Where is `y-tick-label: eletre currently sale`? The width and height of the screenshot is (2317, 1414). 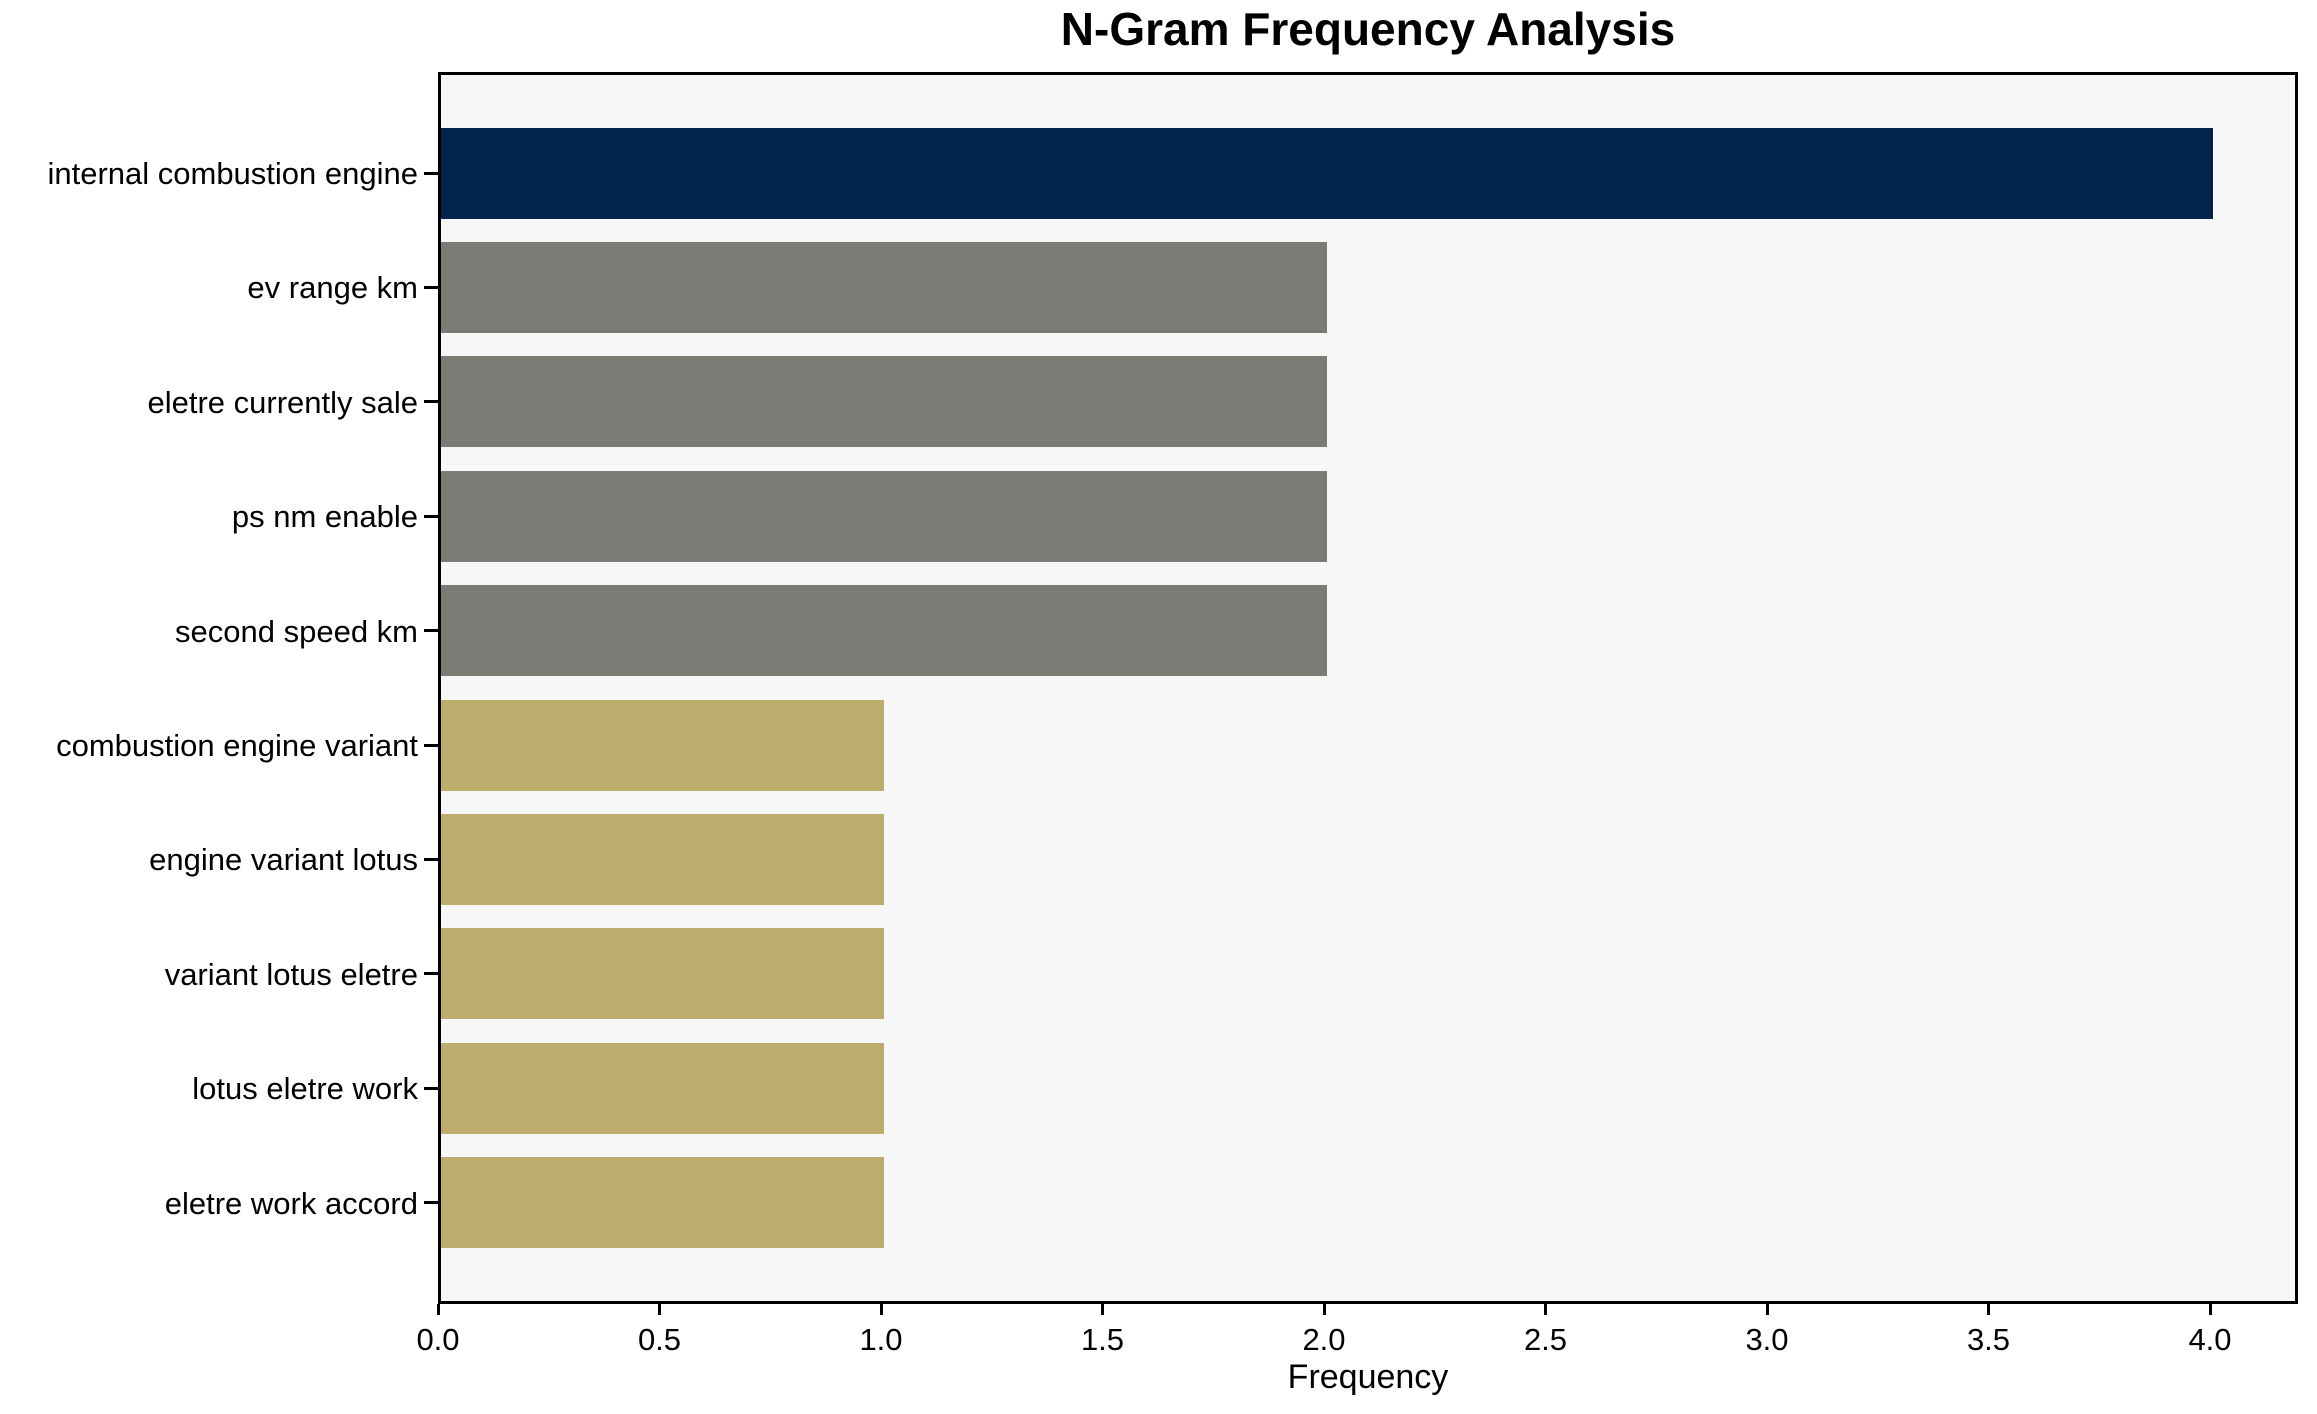 y-tick-label: eletre currently sale is located at coordinates (282, 402).